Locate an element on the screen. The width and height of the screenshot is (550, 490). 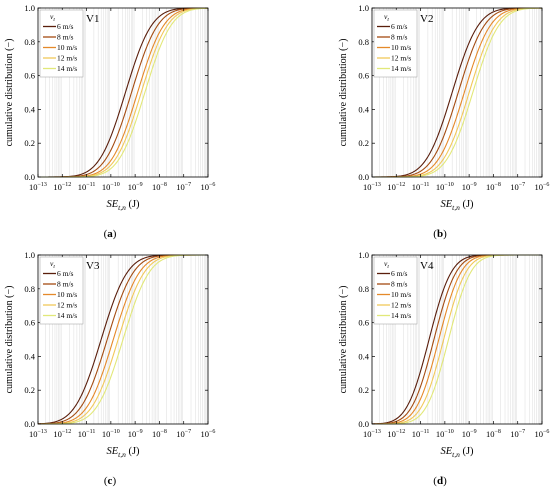
legend-title: vt is located at coordinates (386, 17).